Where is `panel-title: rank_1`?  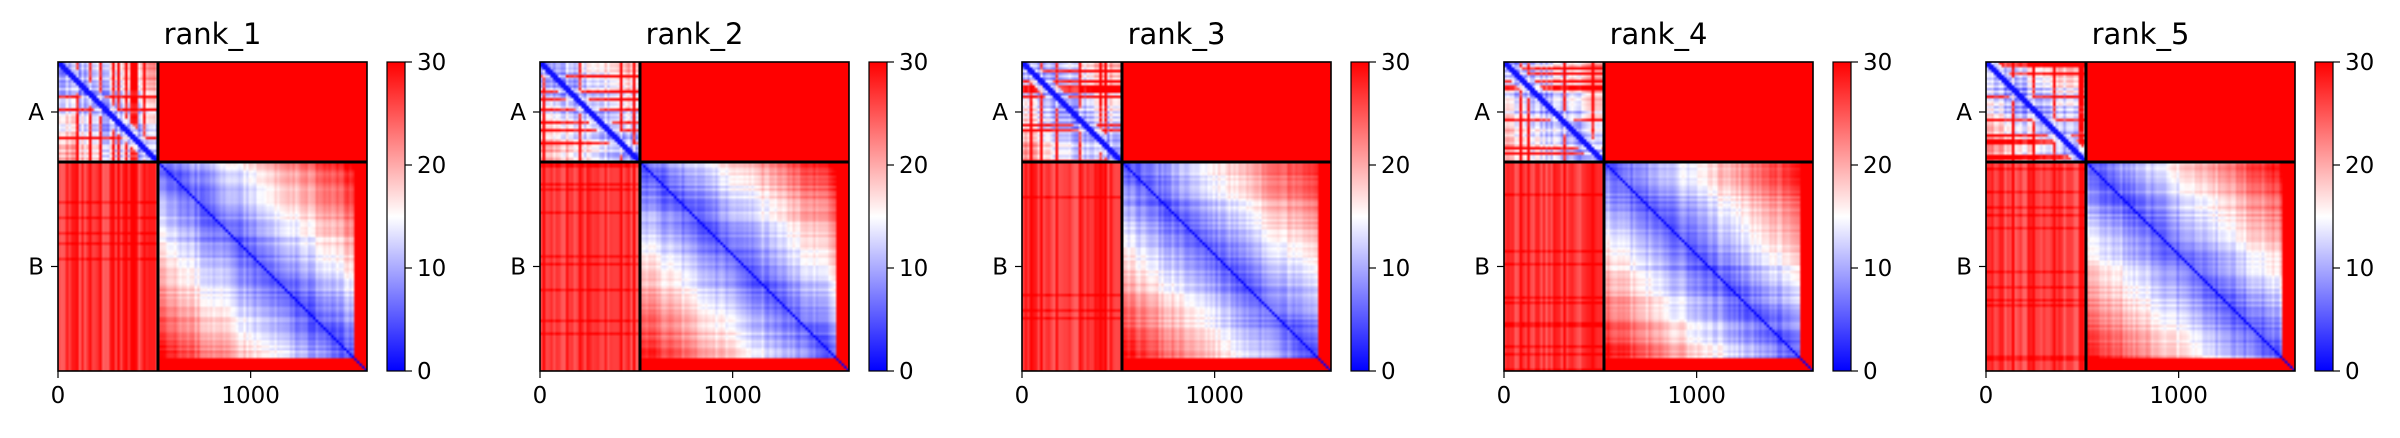 panel-title: rank_1 is located at coordinates (213, 34).